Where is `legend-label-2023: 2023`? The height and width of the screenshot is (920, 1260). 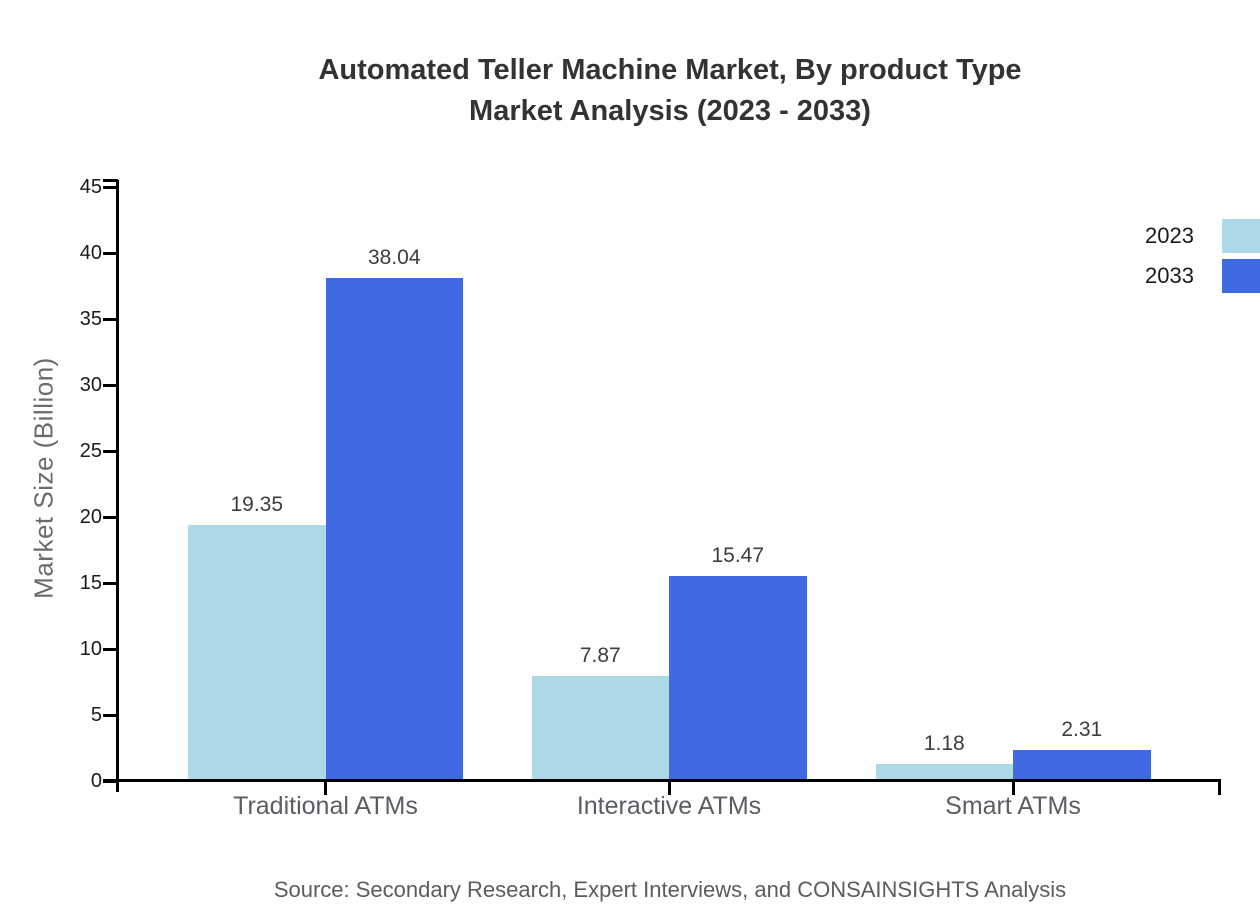
legend-label-2023: 2023 is located at coordinates (1169, 235).